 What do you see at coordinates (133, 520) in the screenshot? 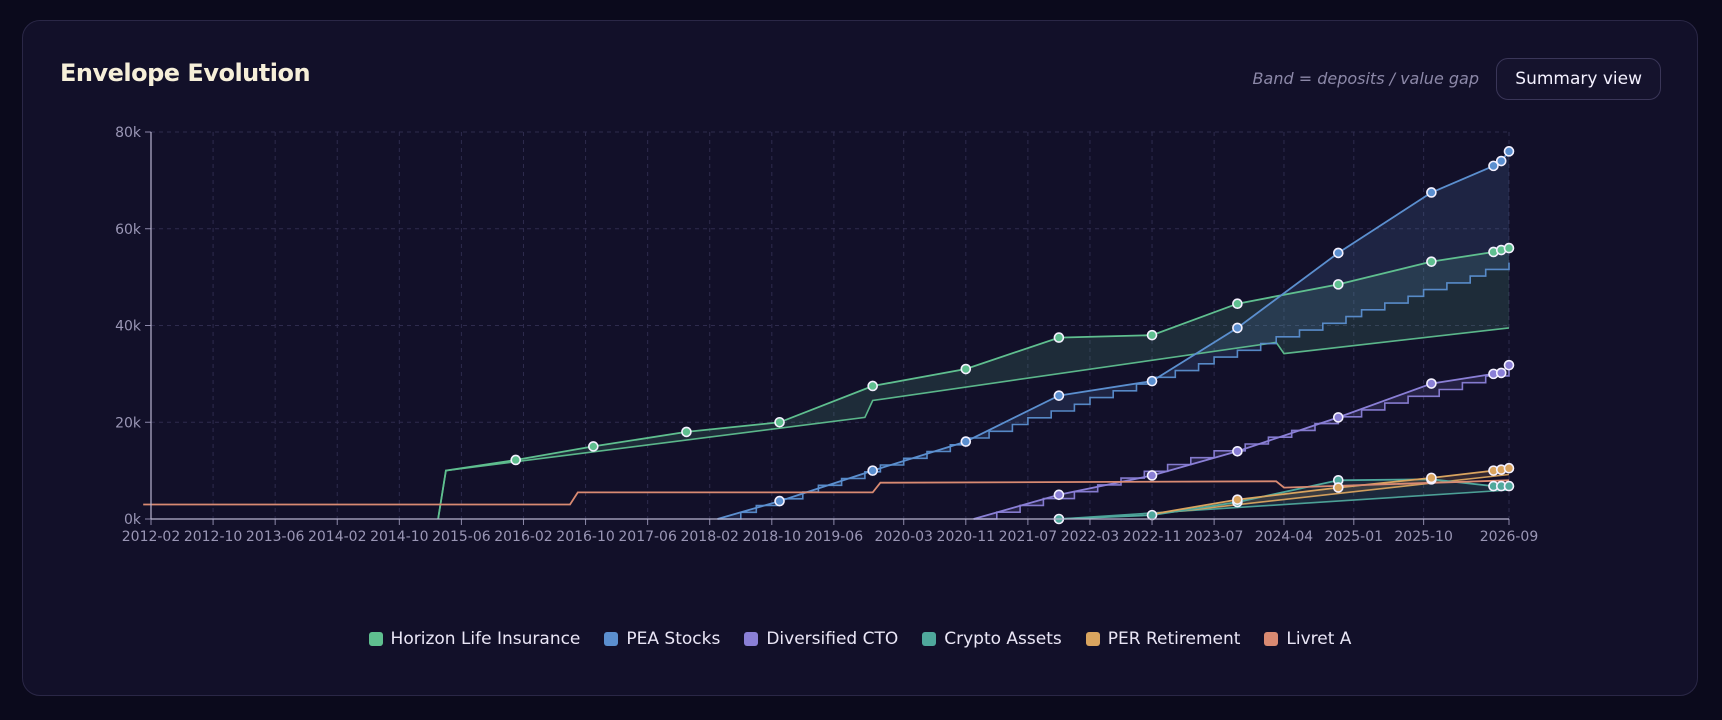
I see `y-tick-label: 0k` at bounding box center [133, 520].